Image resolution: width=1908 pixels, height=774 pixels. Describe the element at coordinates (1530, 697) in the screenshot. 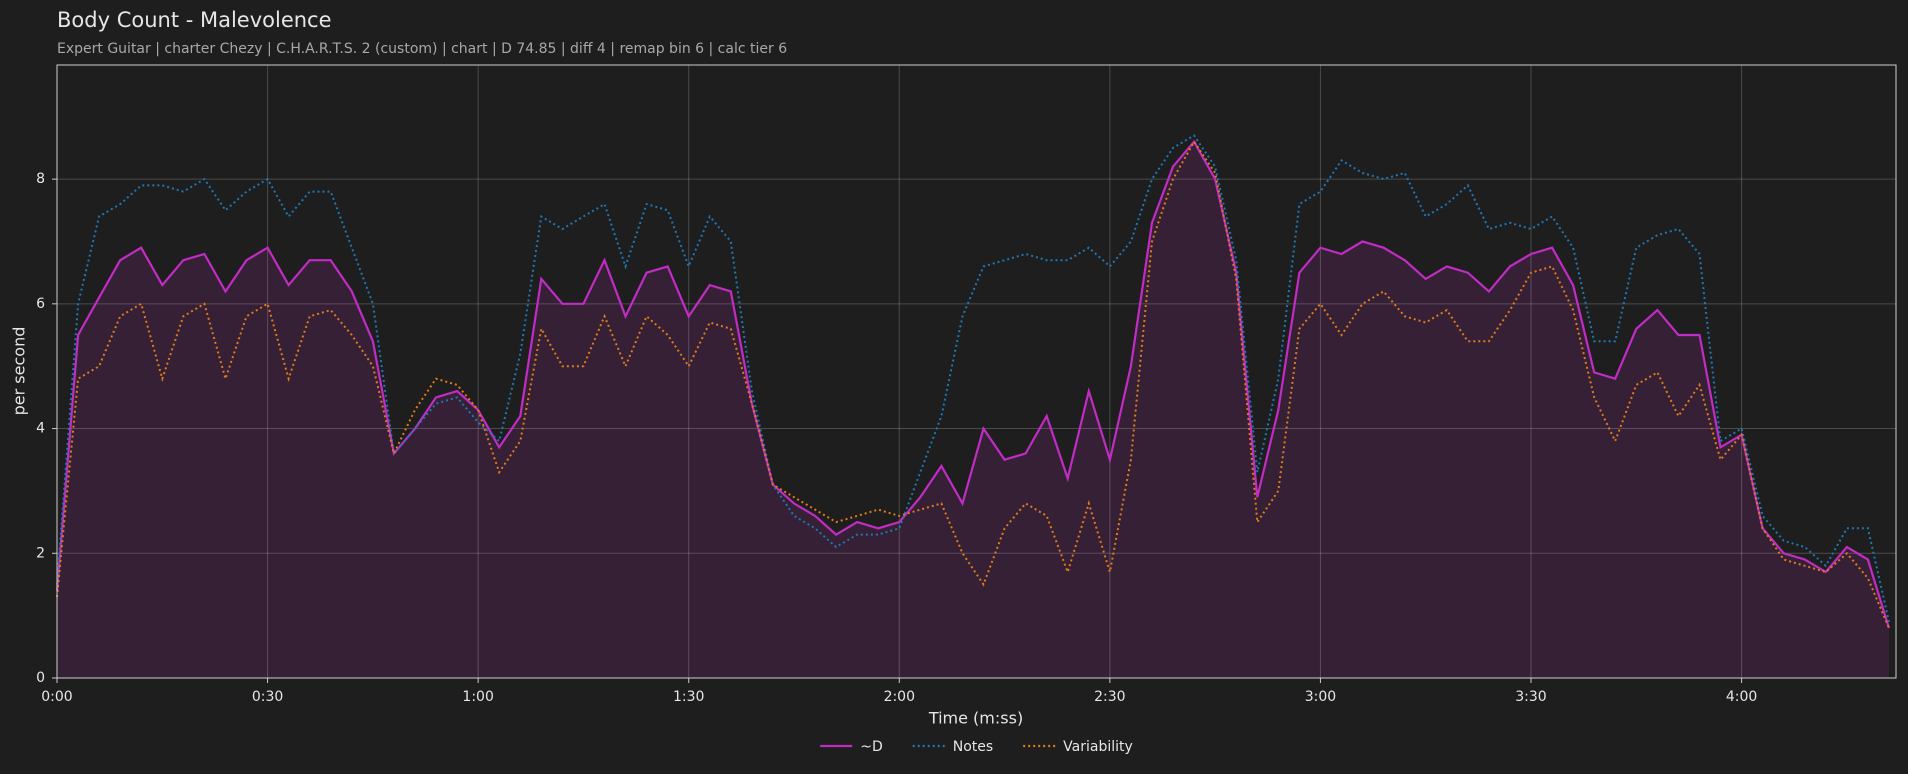

I see `x-tick-label: 3:30` at that location.